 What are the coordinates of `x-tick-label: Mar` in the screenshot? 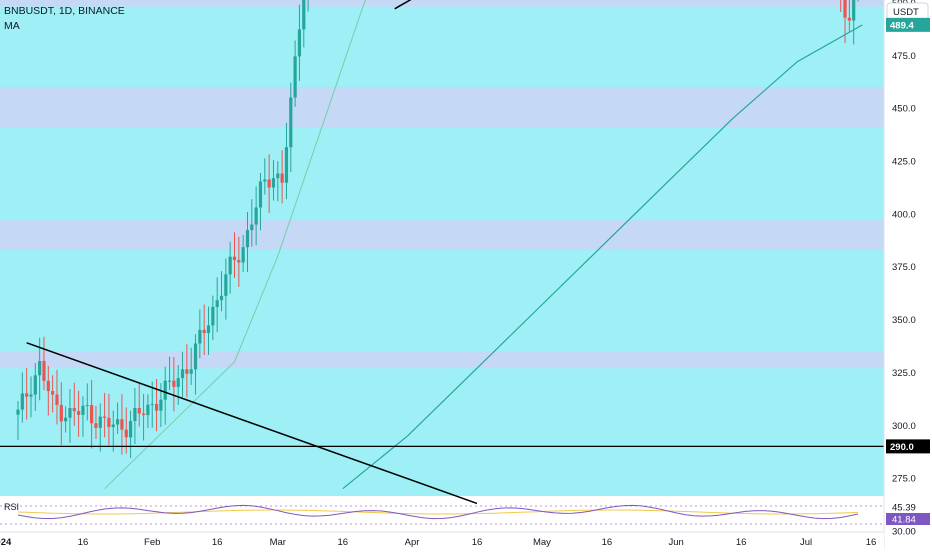 It's located at (278, 542).